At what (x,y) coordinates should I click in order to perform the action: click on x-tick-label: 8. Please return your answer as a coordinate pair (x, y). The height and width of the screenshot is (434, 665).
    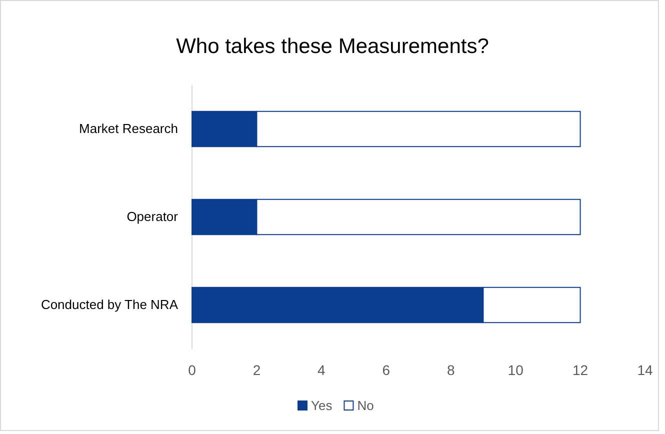
    Looking at the image, I should click on (450, 370).